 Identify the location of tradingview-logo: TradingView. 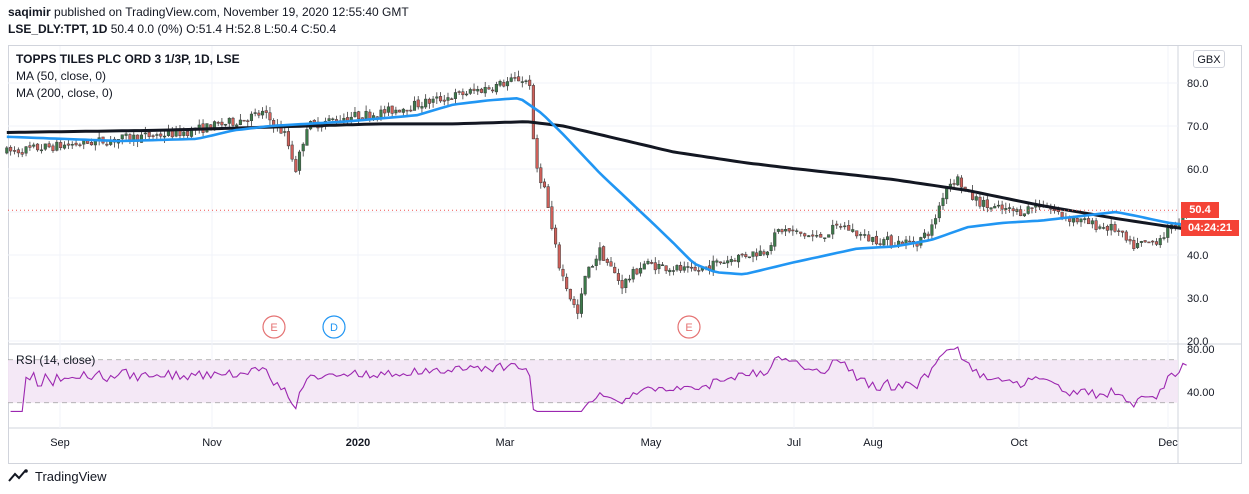
(57, 476).